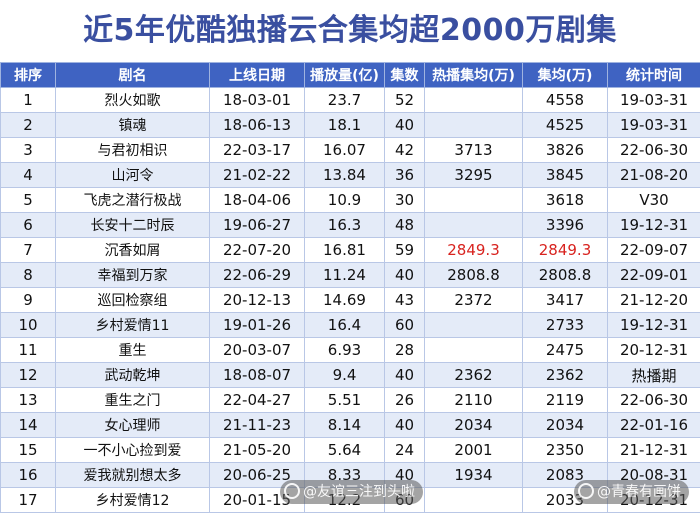 This screenshot has height=513, width=700. What do you see at coordinates (257, 375) in the screenshot?
I see `cell-date: 18-08-07` at bounding box center [257, 375].